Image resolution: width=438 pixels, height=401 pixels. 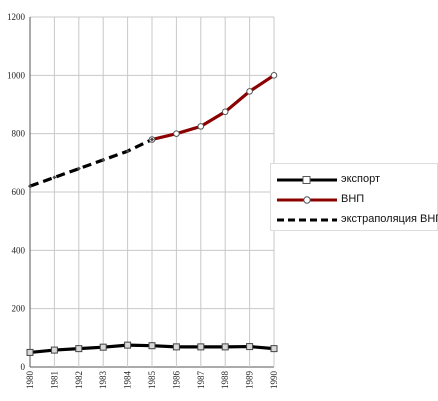 I want to click on legend-label-export: экспорт, so click(x=361, y=179).